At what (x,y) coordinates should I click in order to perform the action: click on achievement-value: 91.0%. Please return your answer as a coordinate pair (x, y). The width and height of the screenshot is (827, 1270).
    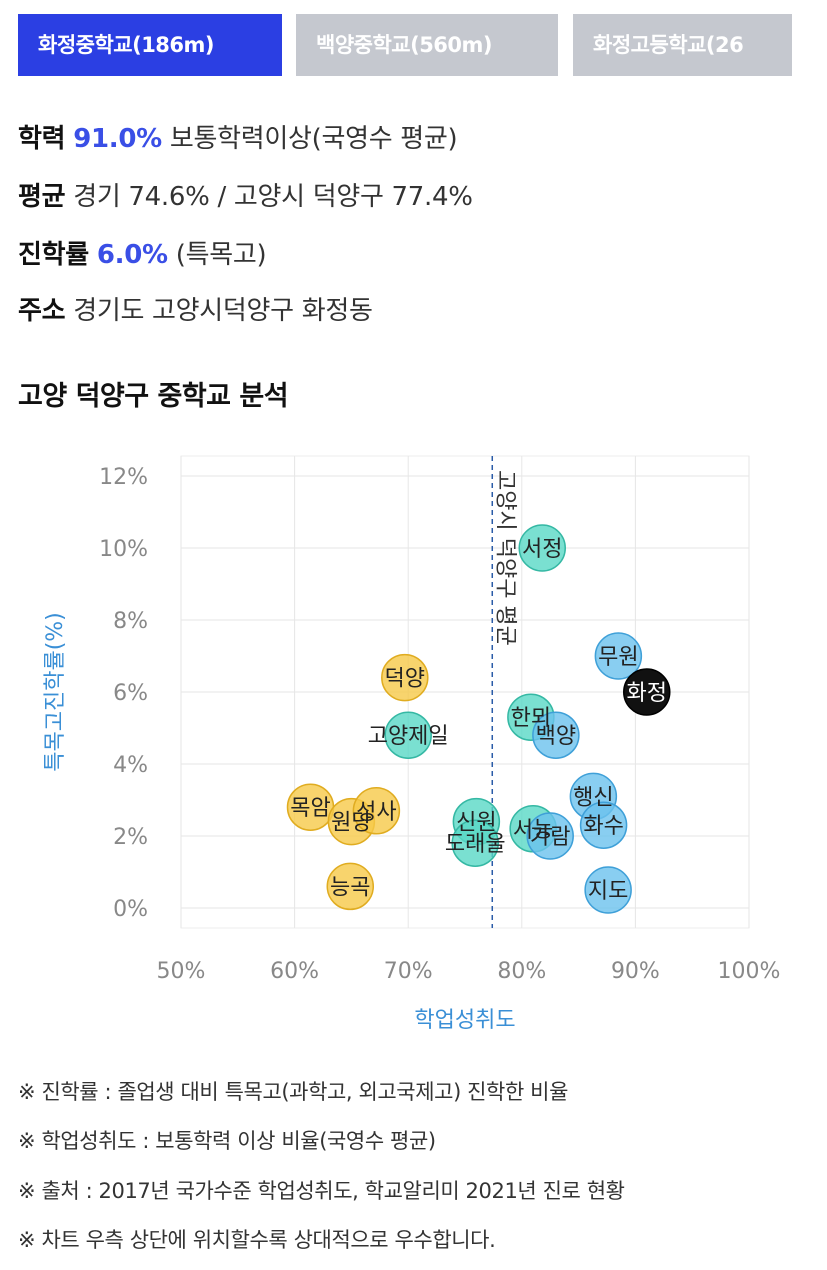
    Looking at the image, I should click on (117, 139).